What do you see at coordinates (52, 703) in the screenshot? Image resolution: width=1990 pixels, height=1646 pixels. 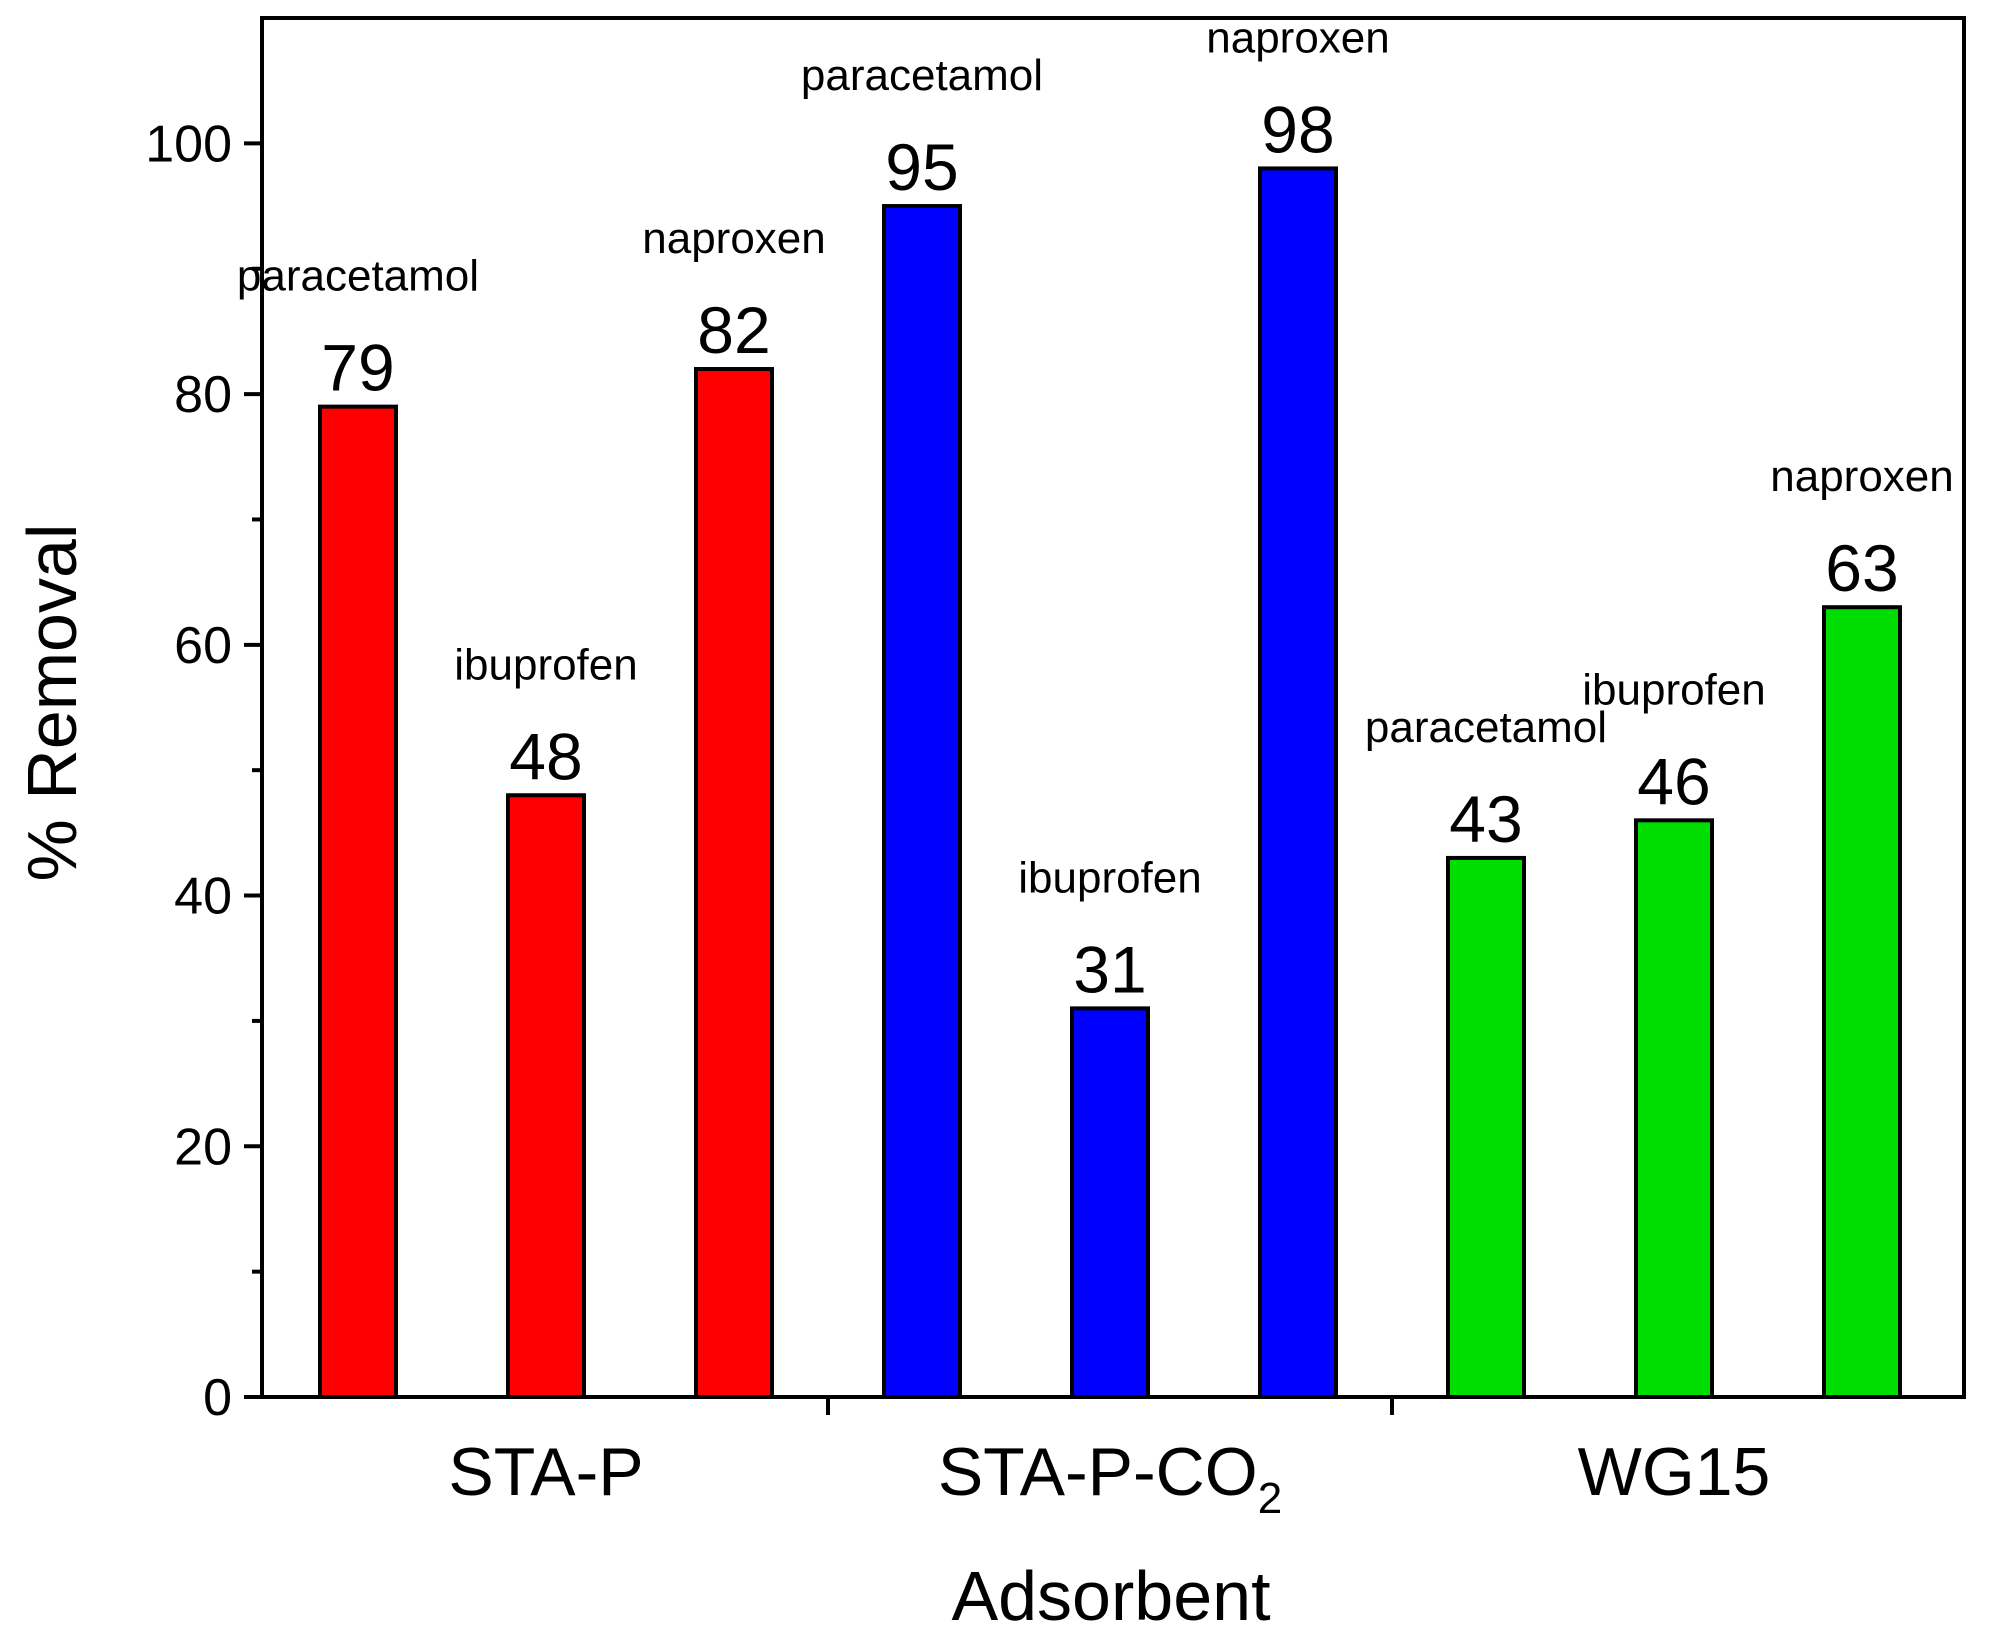 I see `y-axis-title: % Removal` at bounding box center [52, 703].